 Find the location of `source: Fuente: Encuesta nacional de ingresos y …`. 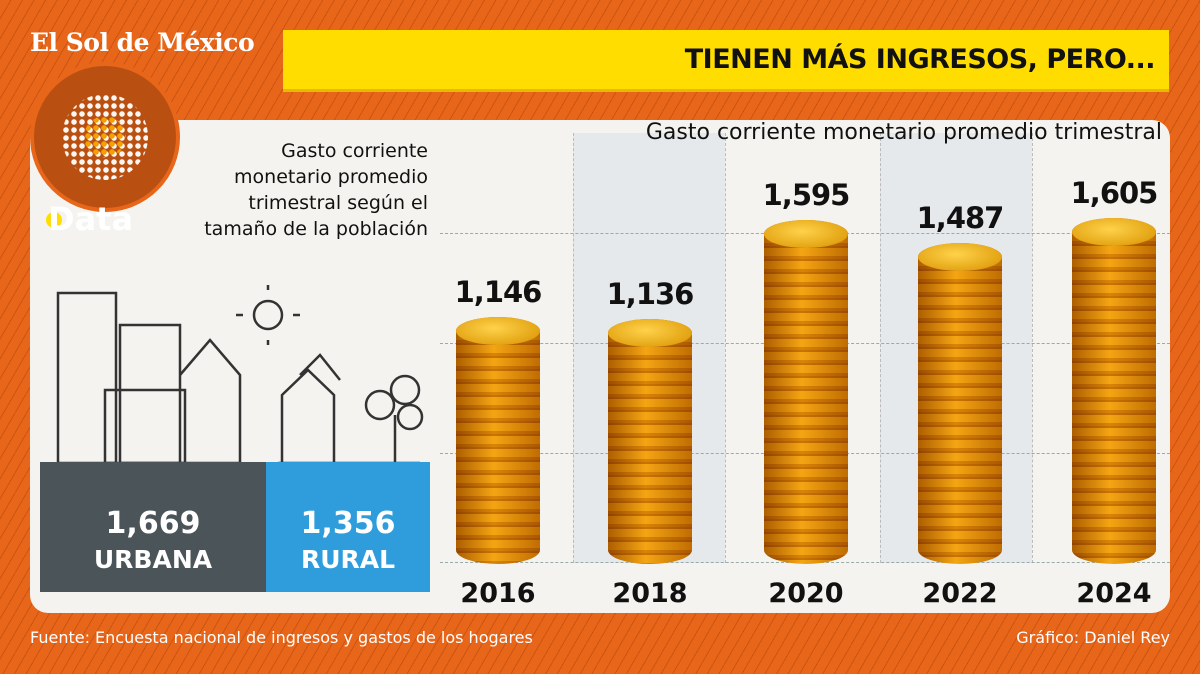

source: Fuente: Encuesta nacional de ingresos y … is located at coordinates (281, 637).